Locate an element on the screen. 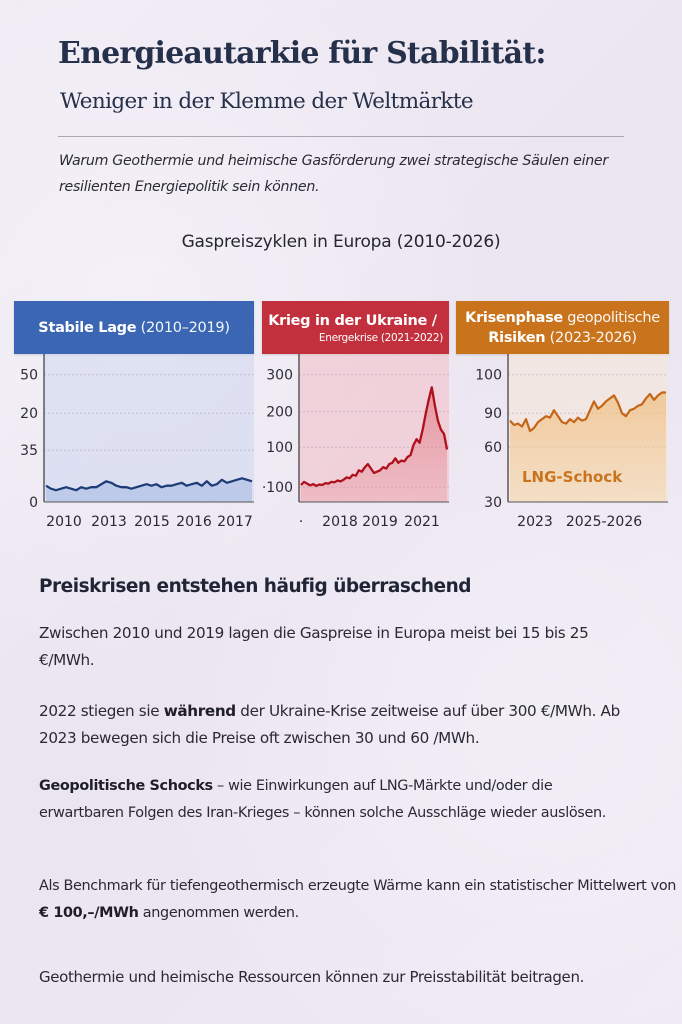 The image size is (682, 1024). panel-title-l1-bold: Krisenphase is located at coordinates (514, 317).